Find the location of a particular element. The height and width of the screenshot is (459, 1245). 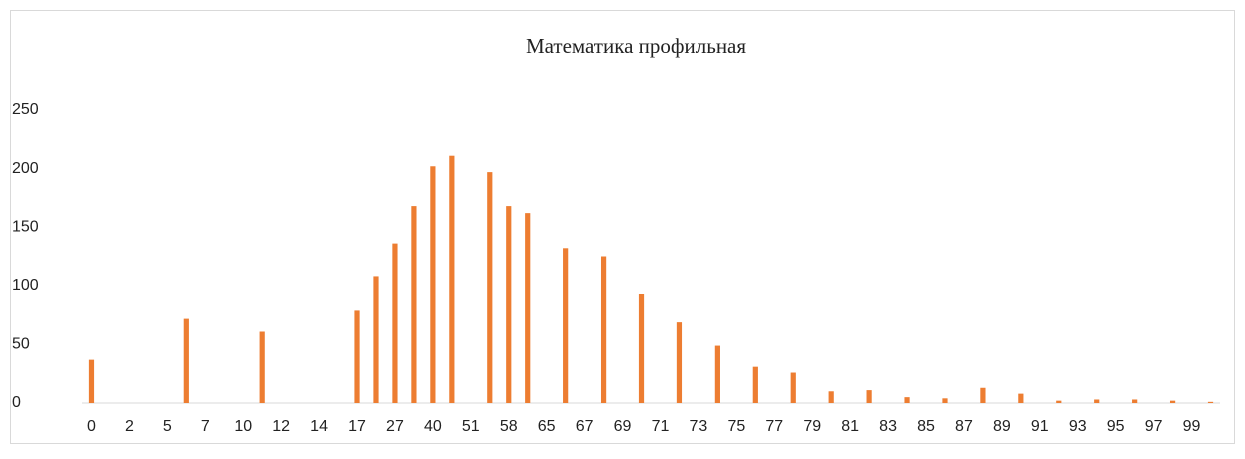

x-tick-label: 27 is located at coordinates (395, 426).